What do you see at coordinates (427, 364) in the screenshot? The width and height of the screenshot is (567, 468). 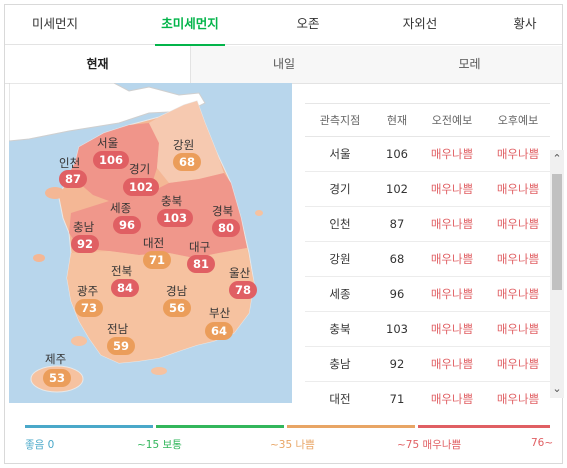 I see `table-row: 충남 92 매우나쁨 매우나쁨` at bounding box center [427, 364].